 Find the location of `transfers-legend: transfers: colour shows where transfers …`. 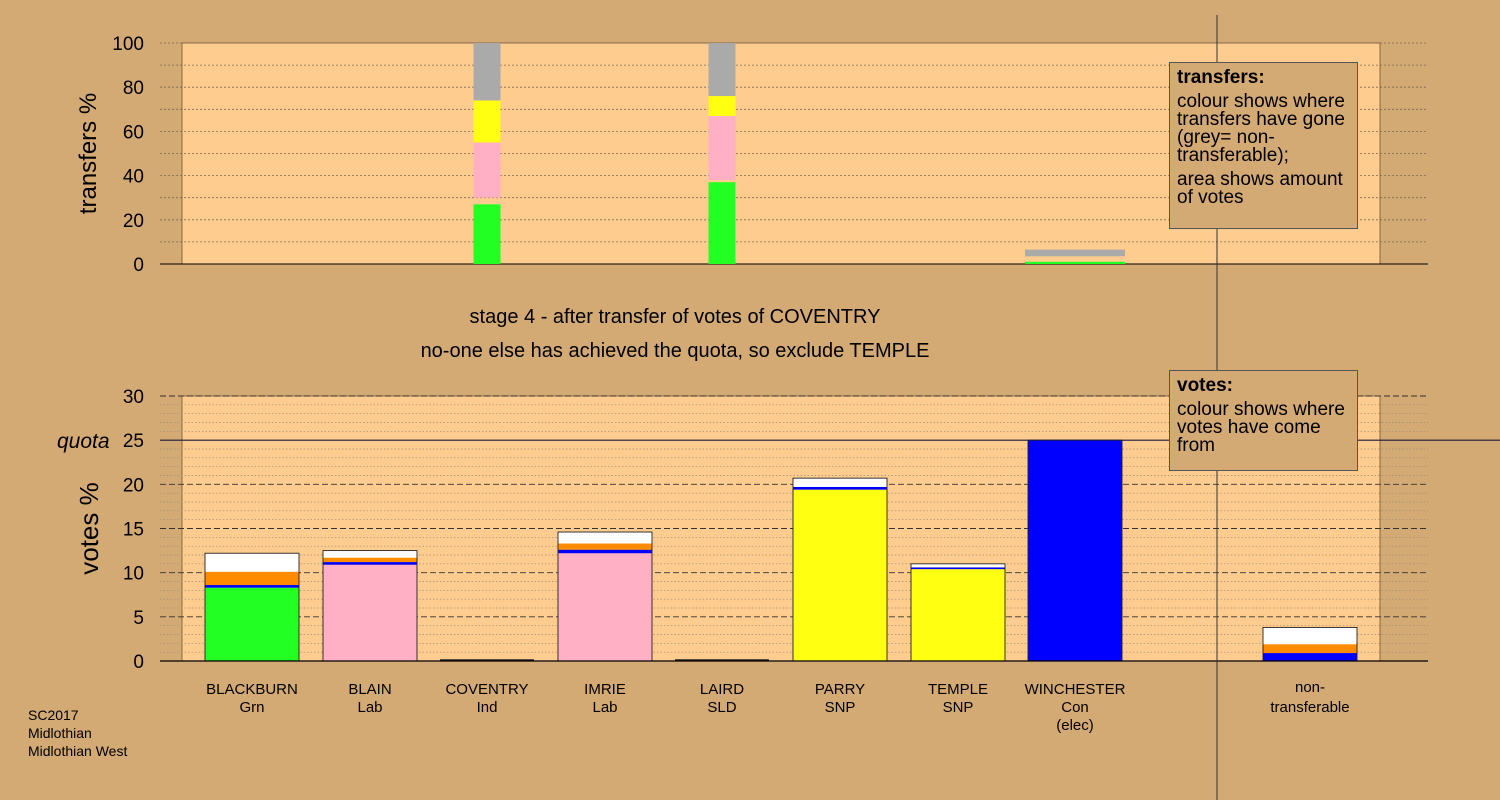

transfers-legend: transfers: colour shows where transfers … is located at coordinates (1263, 145).